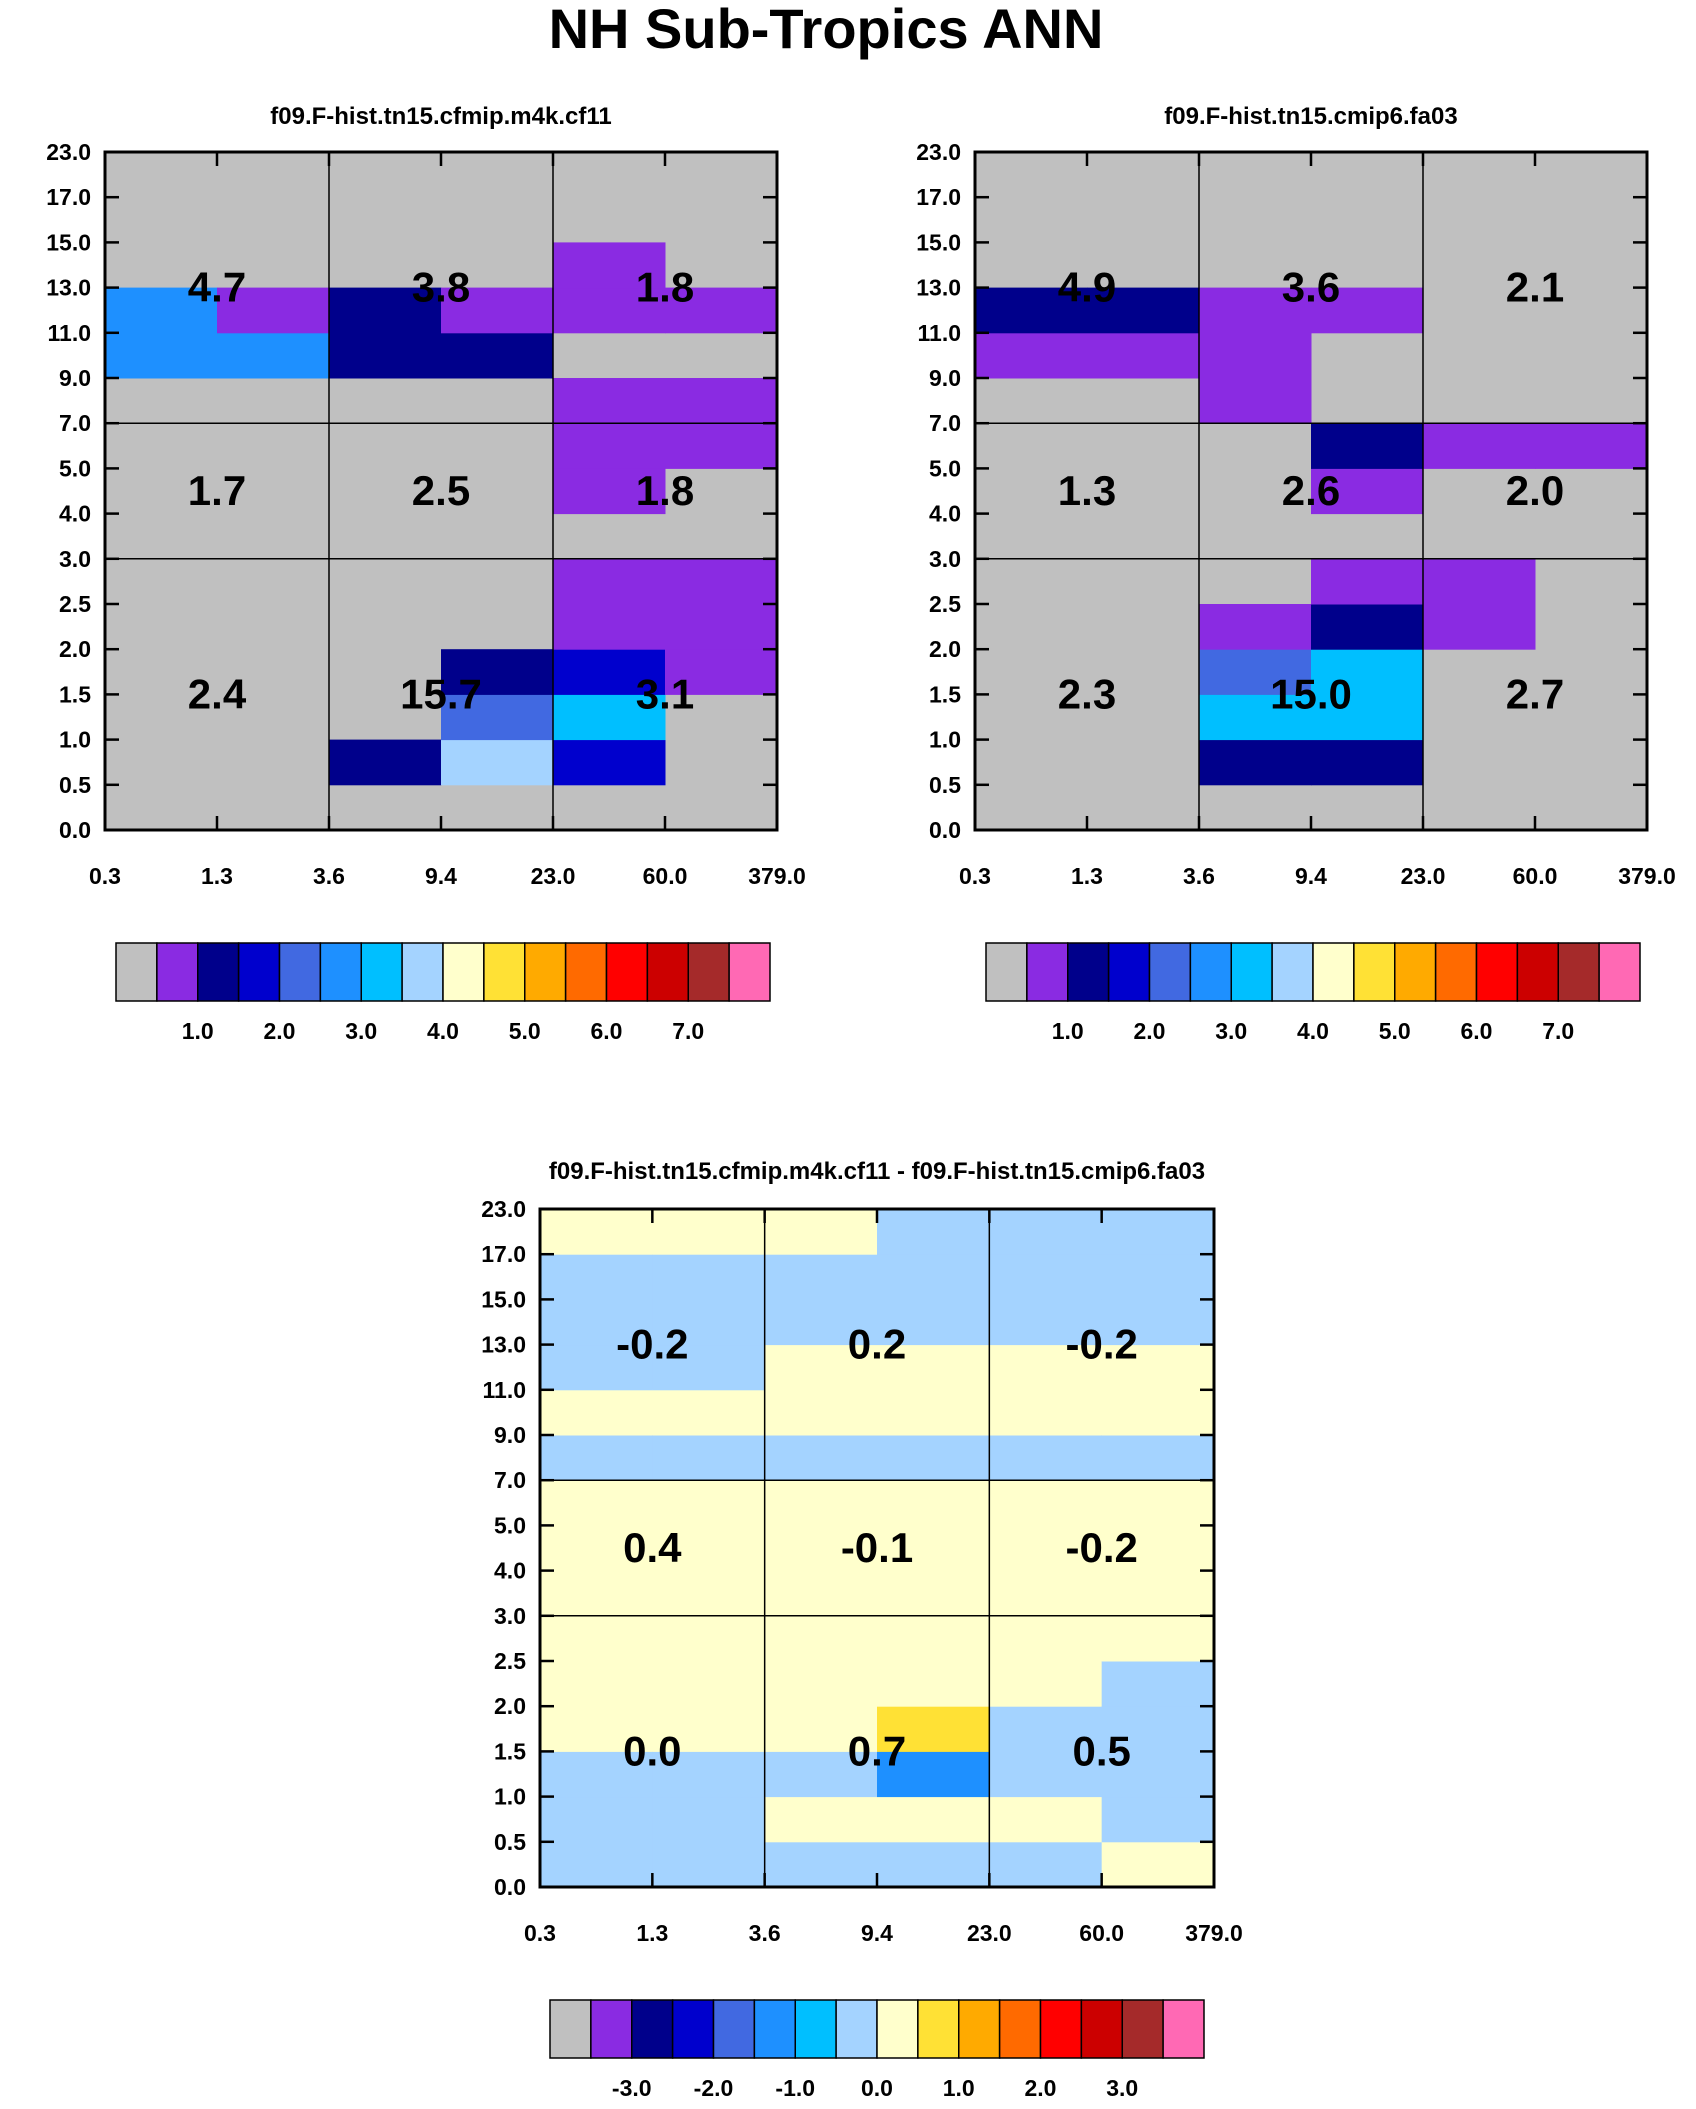  Describe the element at coordinates (1150, 1031) in the screenshot. I see `colorbar-label: 2.0` at that location.